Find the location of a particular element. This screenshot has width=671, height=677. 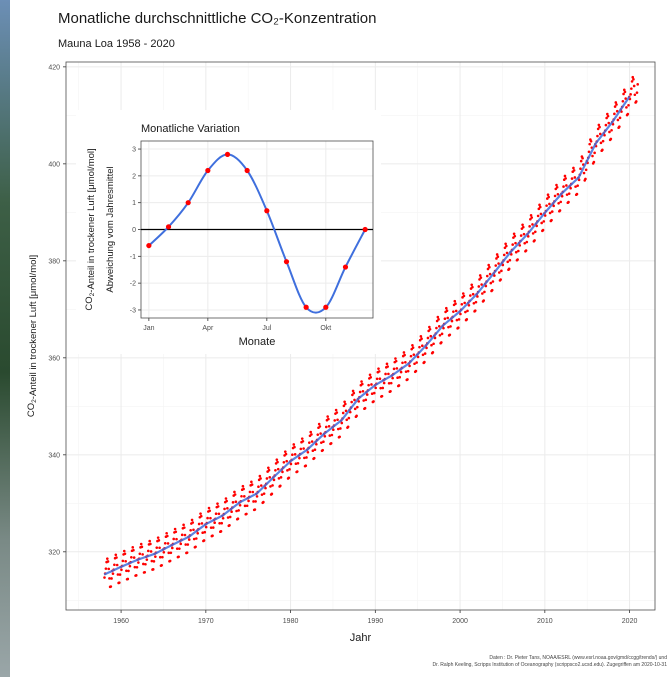

x-tick-label: 1980 is located at coordinates (291, 621).